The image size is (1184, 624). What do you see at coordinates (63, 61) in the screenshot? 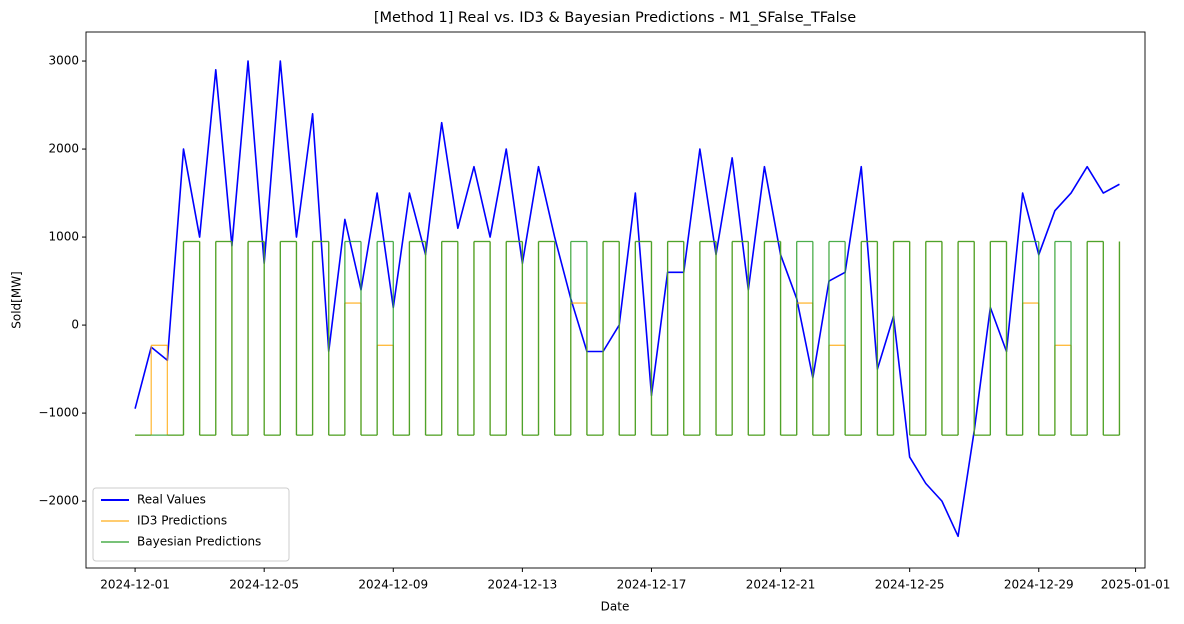
I see `y-tick-label: 3000` at bounding box center [63, 61].